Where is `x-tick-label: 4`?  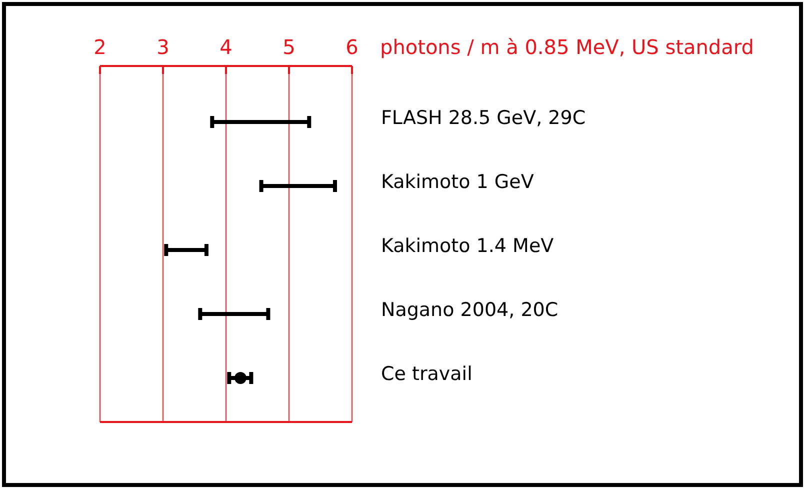
x-tick-label: 4 is located at coordinates (226, 47).